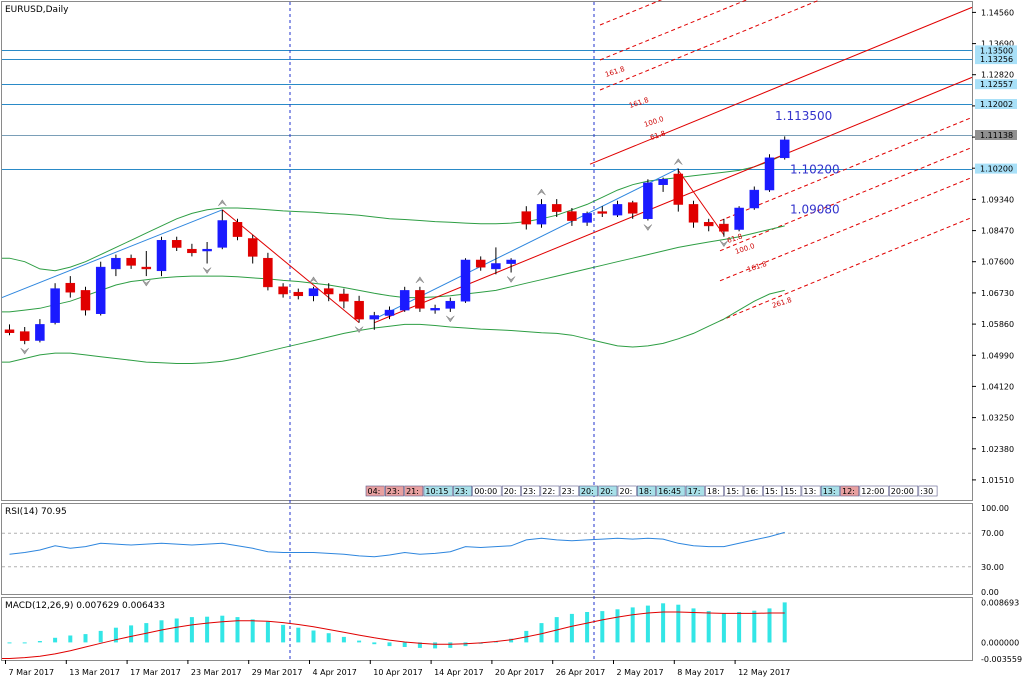 Image resolution: width=1024 pixels, height=683 pixels. Describe the element at coordinates (1000, 602) in the screenshot. I see `macd-tick-0: 0.008693` at that location.